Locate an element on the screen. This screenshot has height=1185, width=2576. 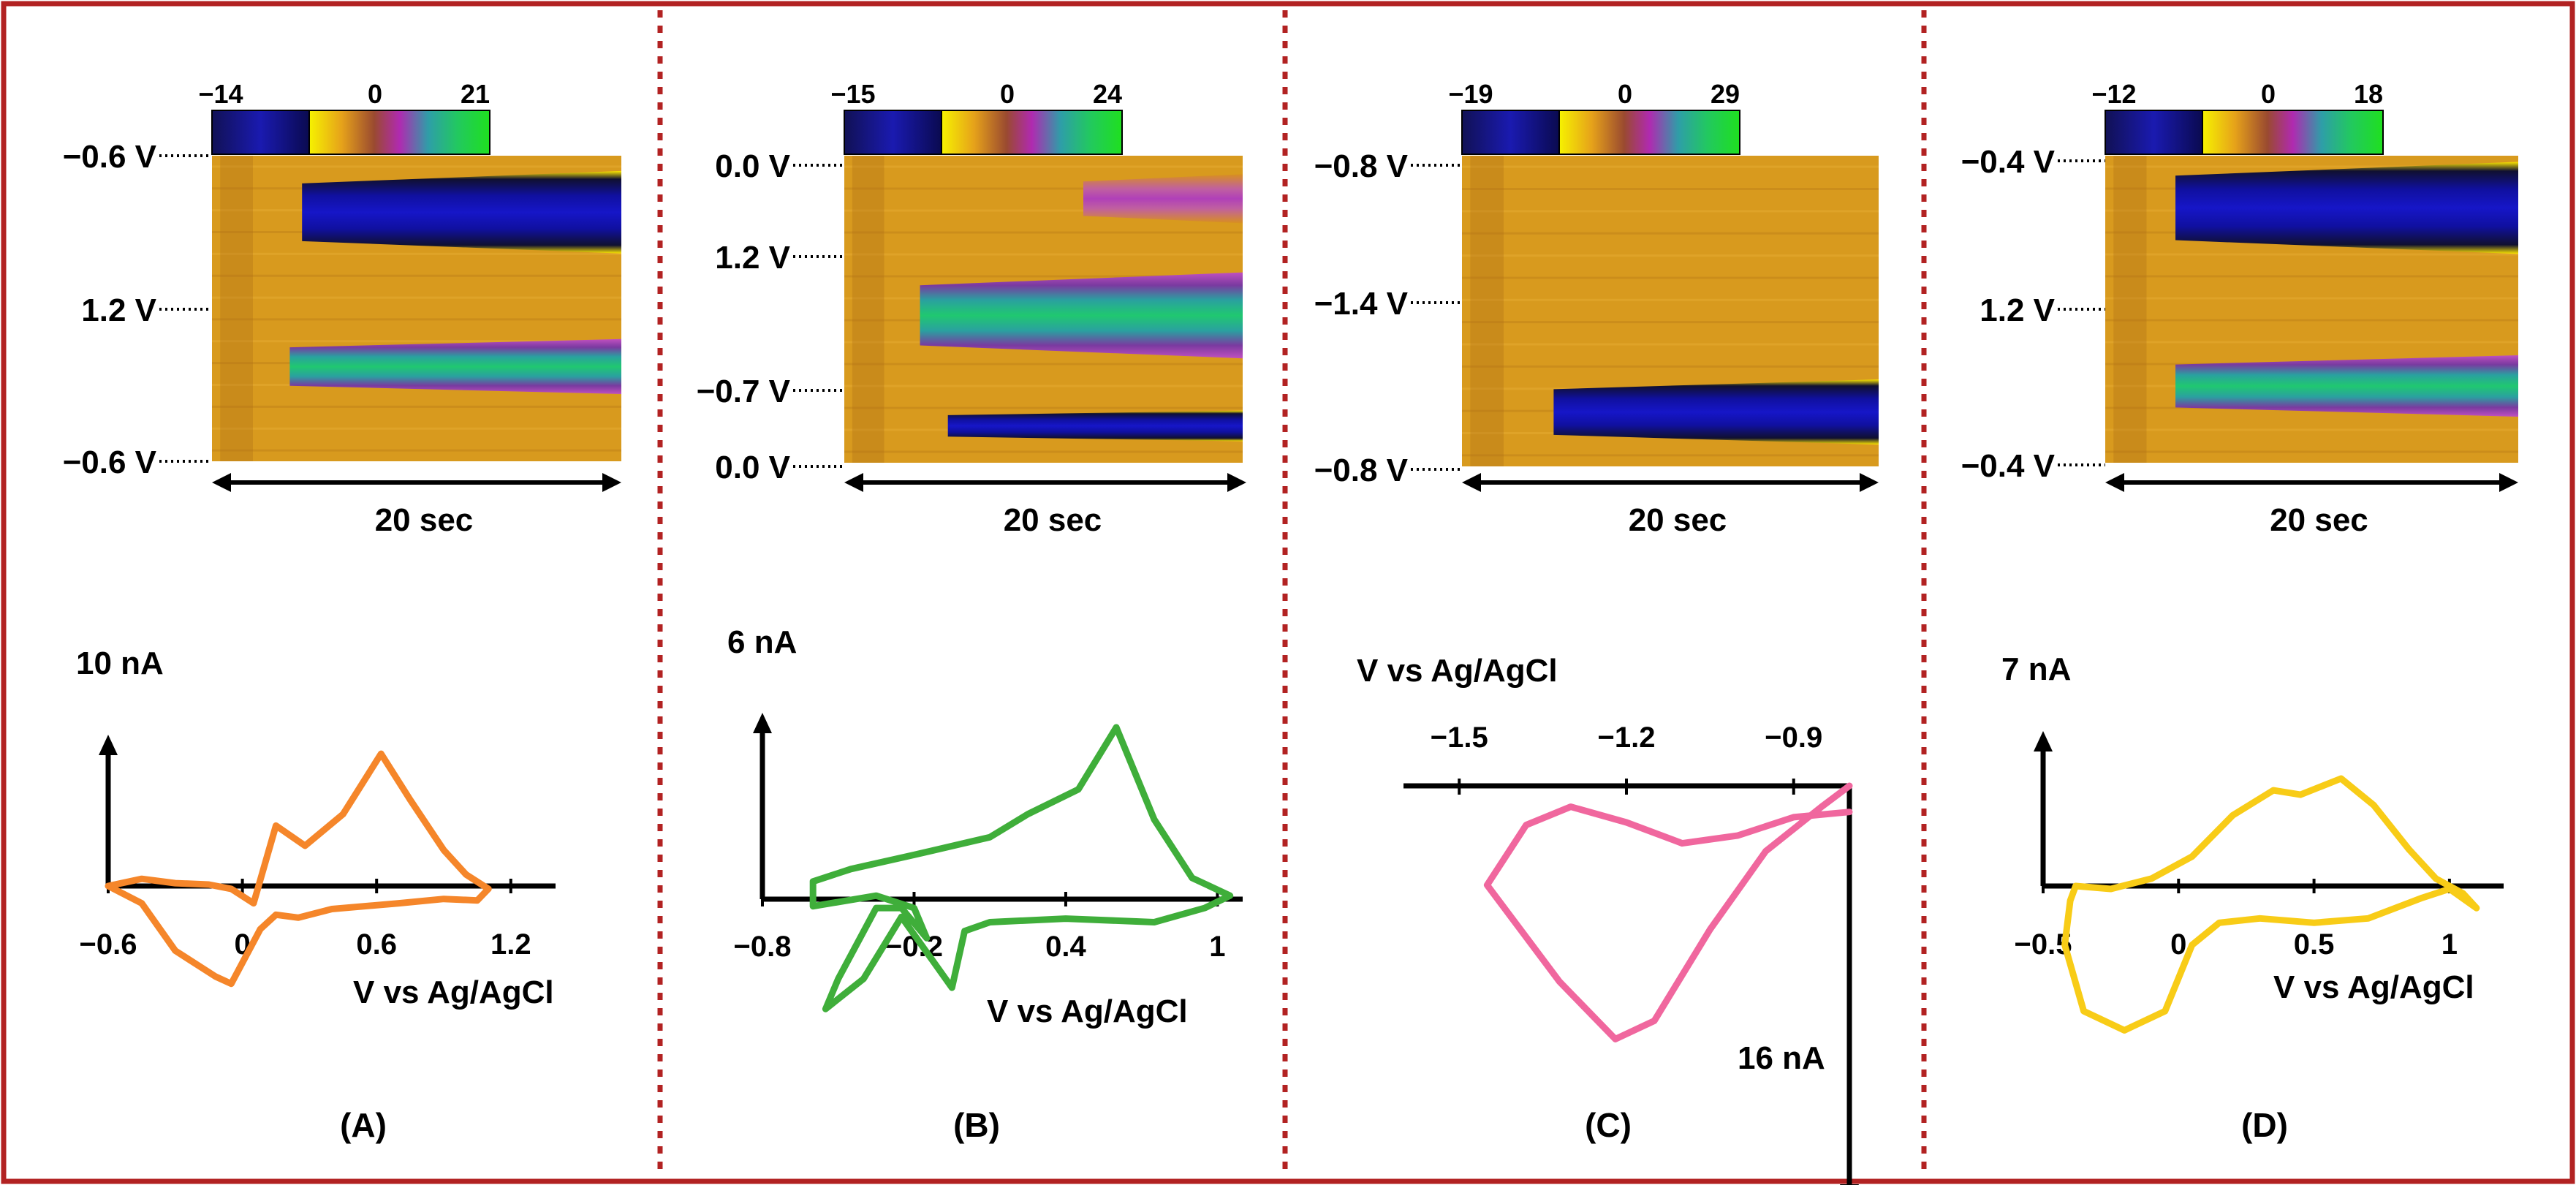
colorbar-min-label: −19 is located at coordinates (1470, 94).